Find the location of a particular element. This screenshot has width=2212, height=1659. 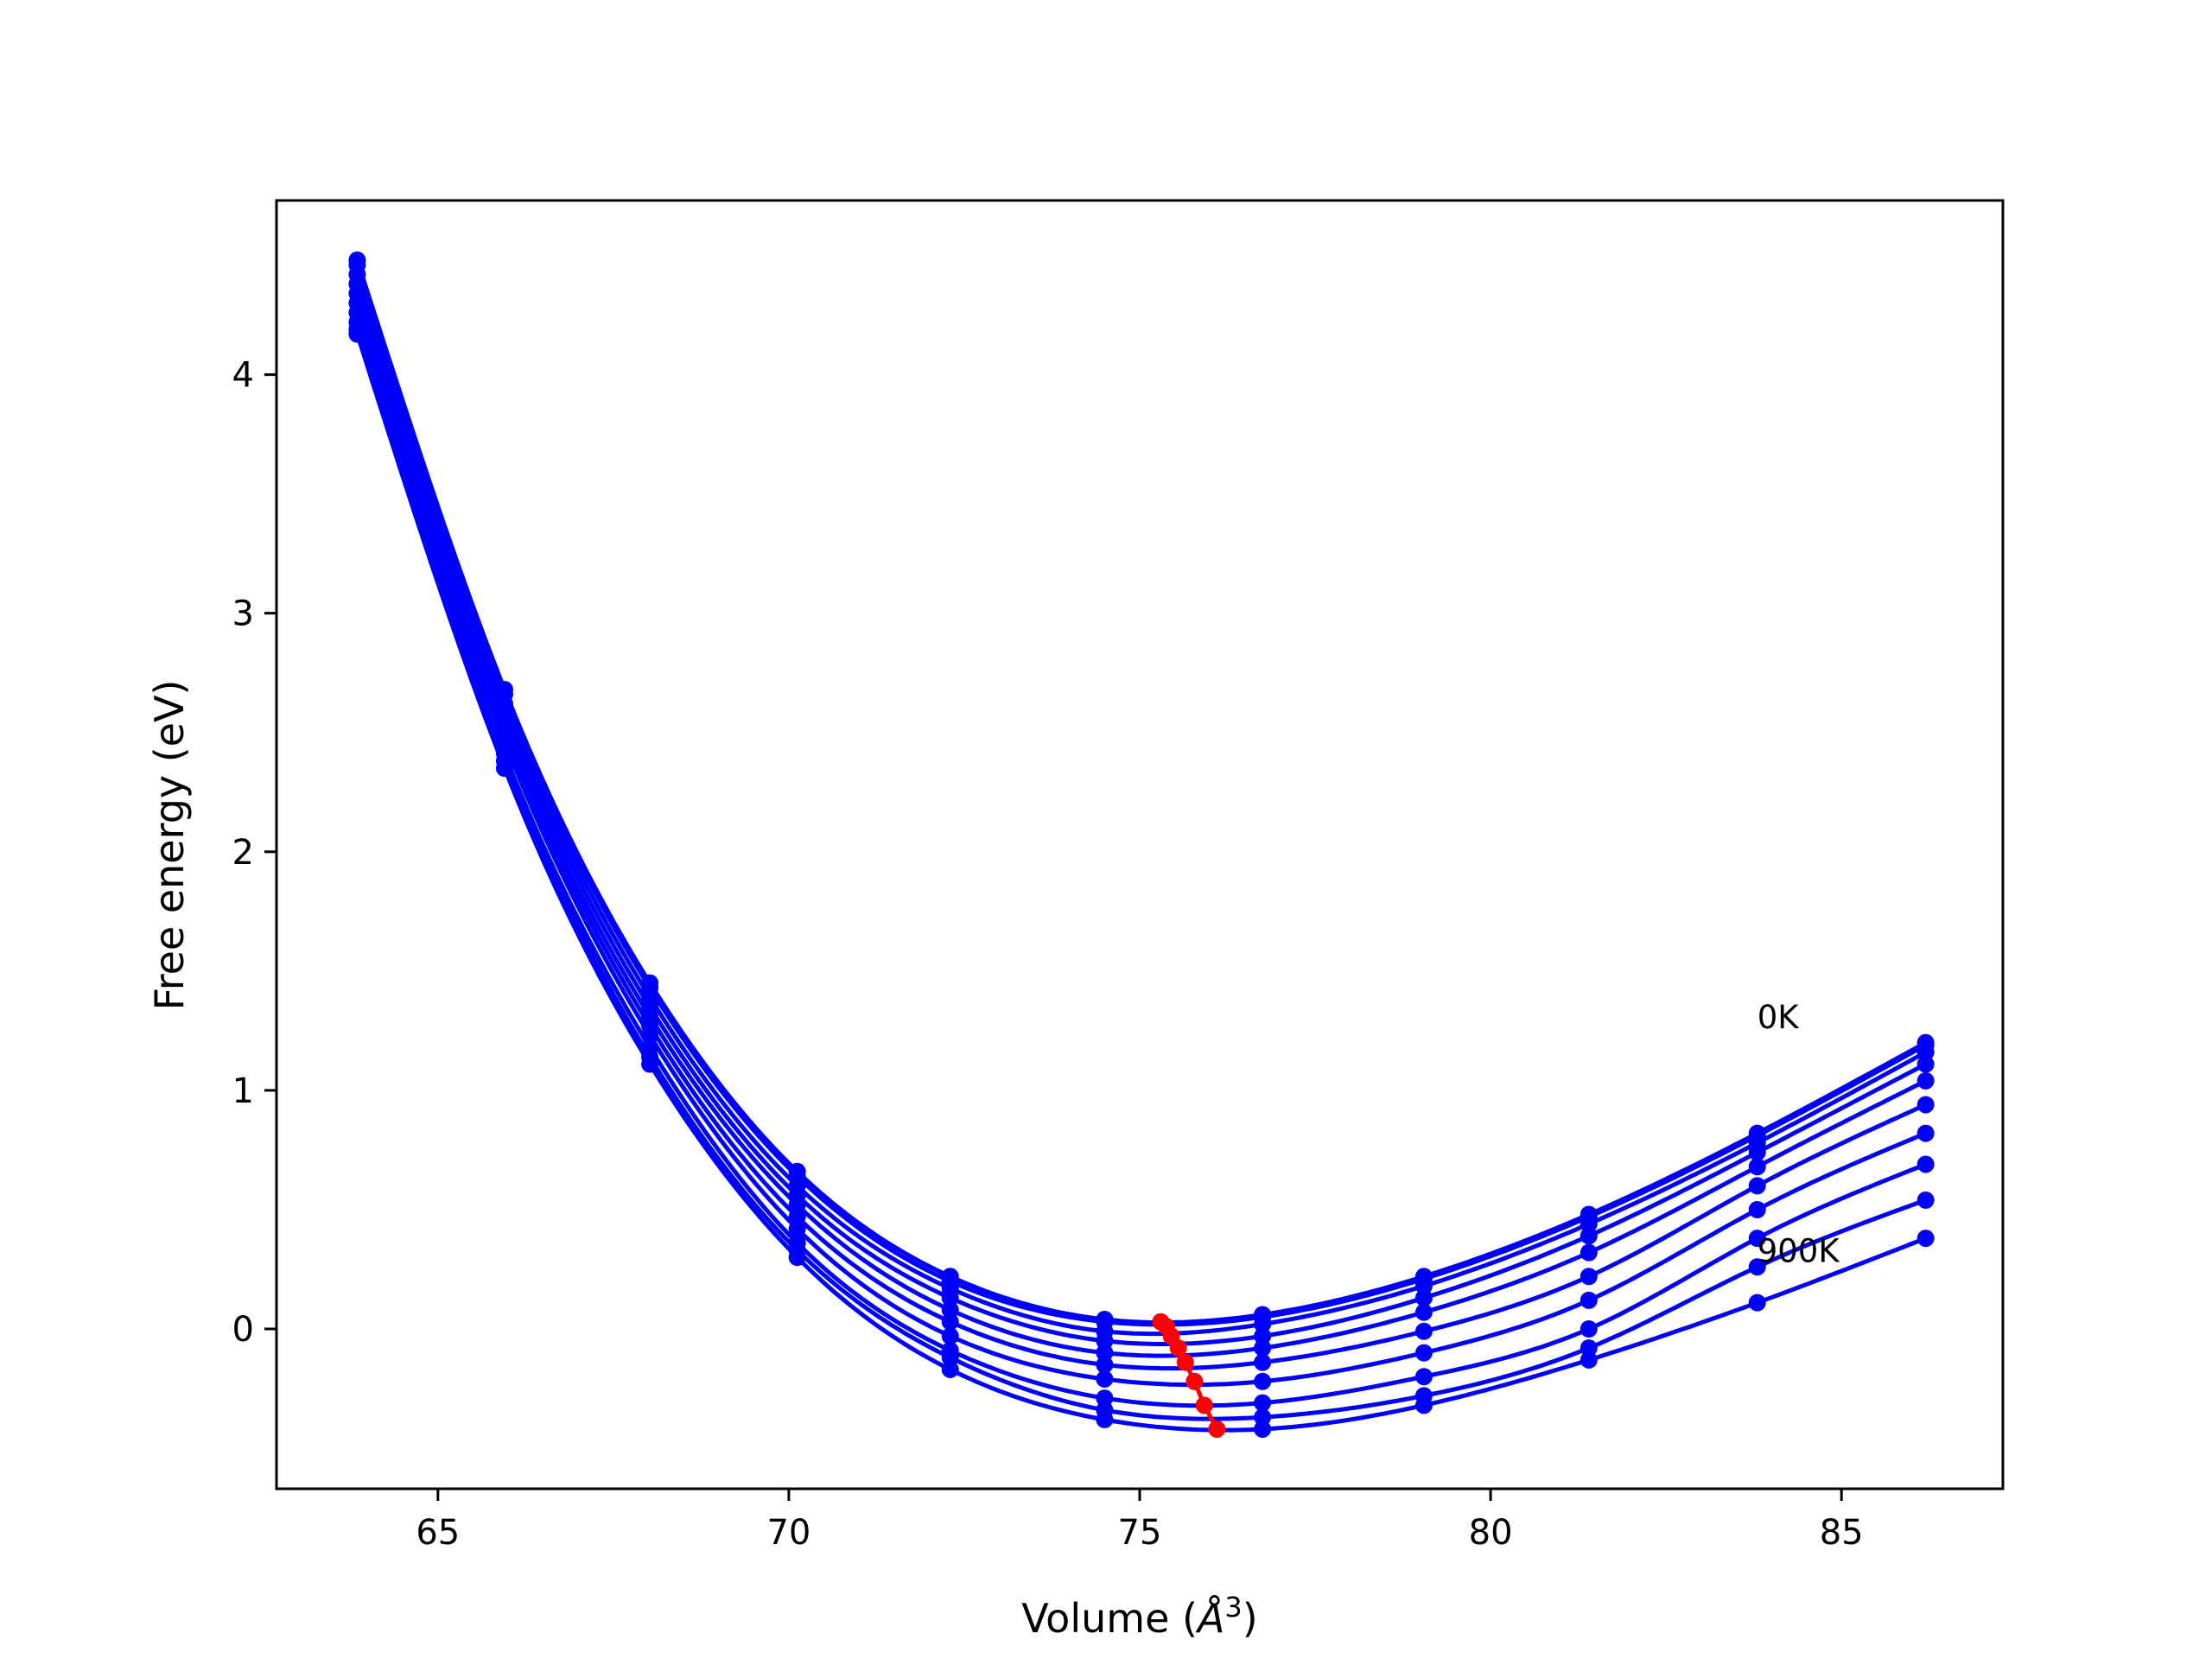

x-axis: 65 70 75 80 85 is located at coordinates (1140, 1521).